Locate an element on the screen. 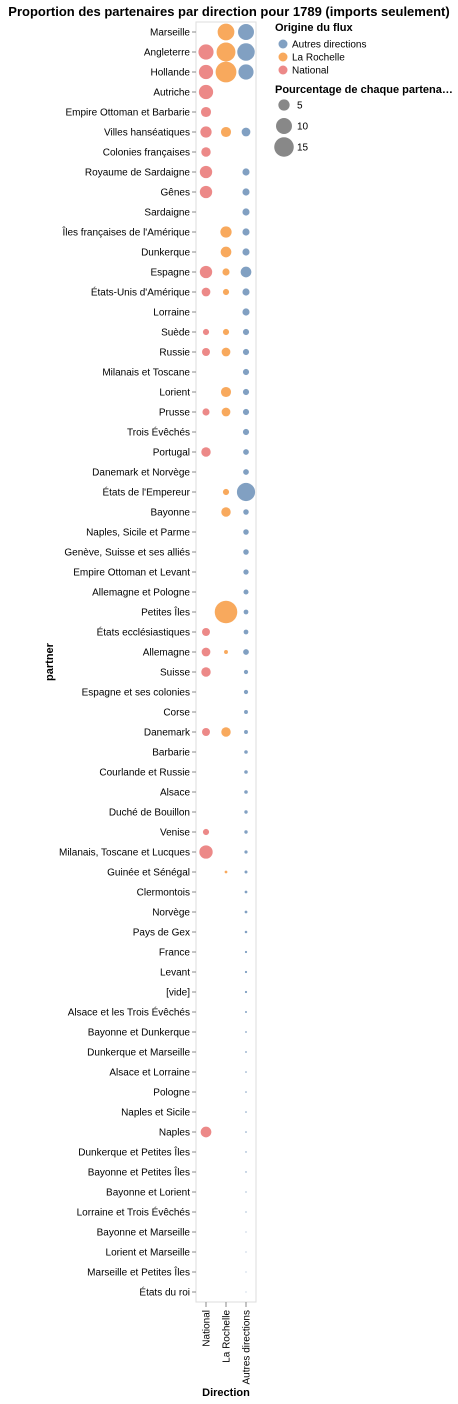 The width and height of the screenshot is (458, 1404). point-autres-directions-naples-sicile-et-parme is located at coordinates (246, 532).